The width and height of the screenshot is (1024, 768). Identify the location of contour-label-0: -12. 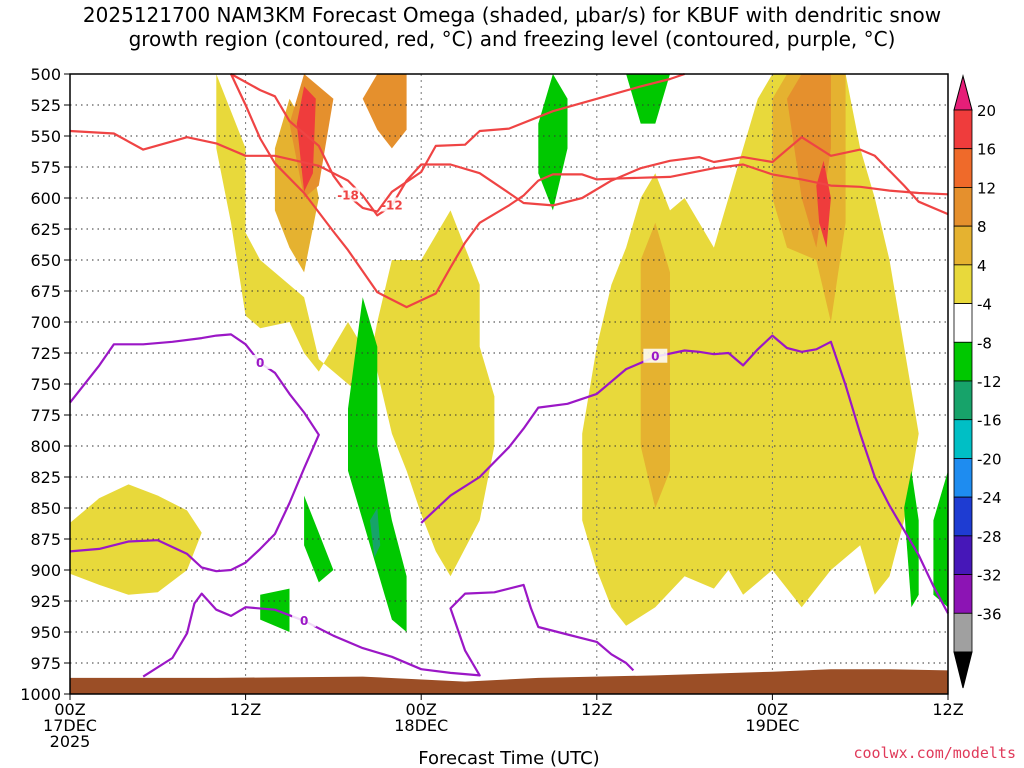
(392, 205).